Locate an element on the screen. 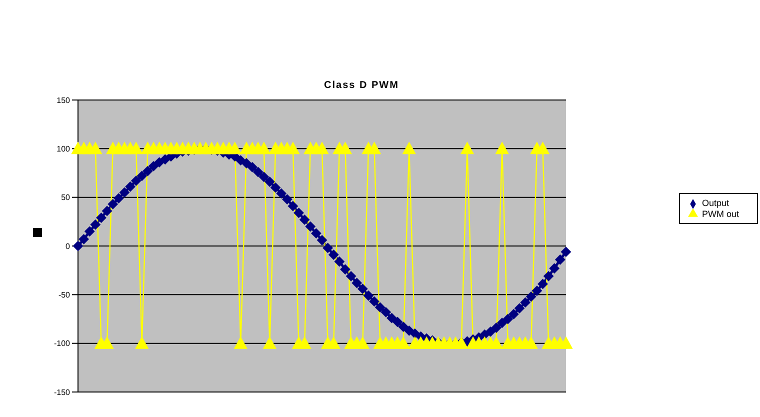 Image resolution: width=760 pixels, height=417 pixels. y-tick-label: -50 is located at coordinates (64, 295).